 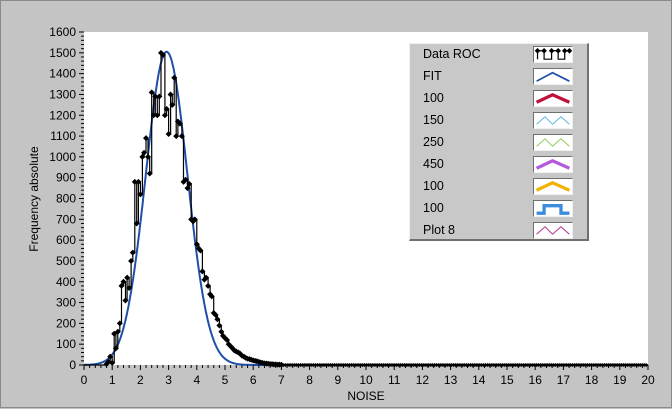 What do you see at coordinates (498, 231) in the screenshot?
I see `legend-item: Plot 8` at bounding box center [498, 231].